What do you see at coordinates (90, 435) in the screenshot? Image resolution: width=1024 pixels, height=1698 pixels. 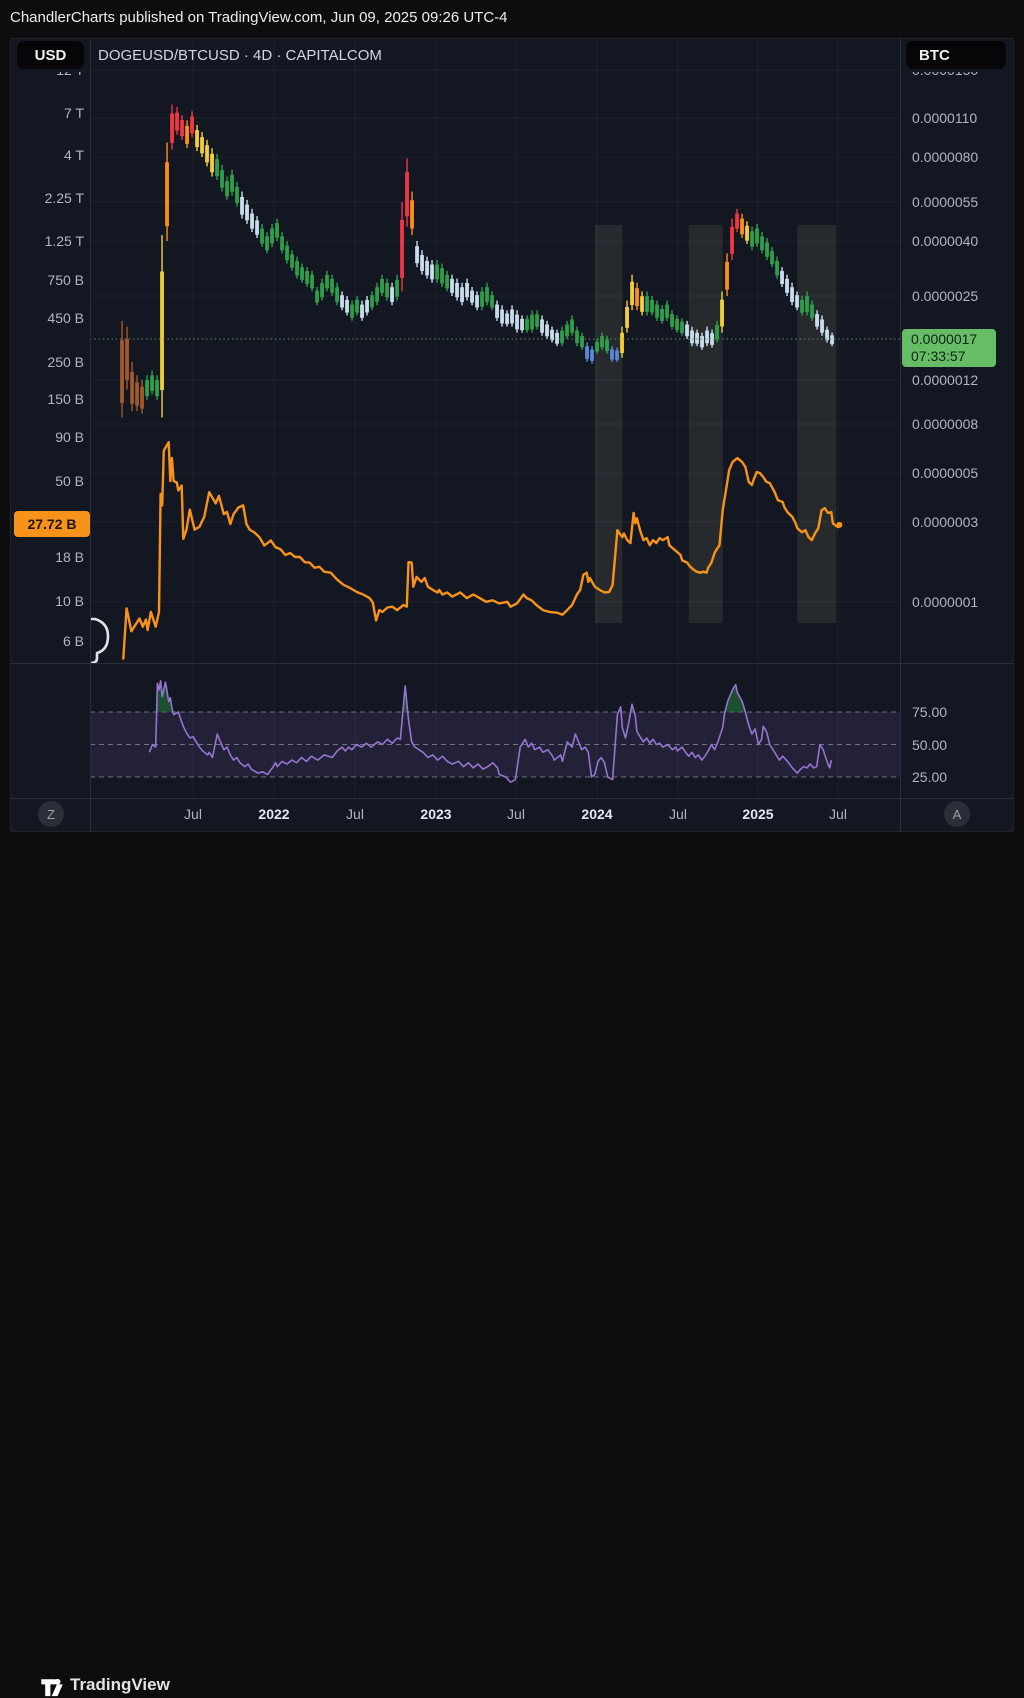 I see `left-pane-separator` at bounding box center [90, 435].